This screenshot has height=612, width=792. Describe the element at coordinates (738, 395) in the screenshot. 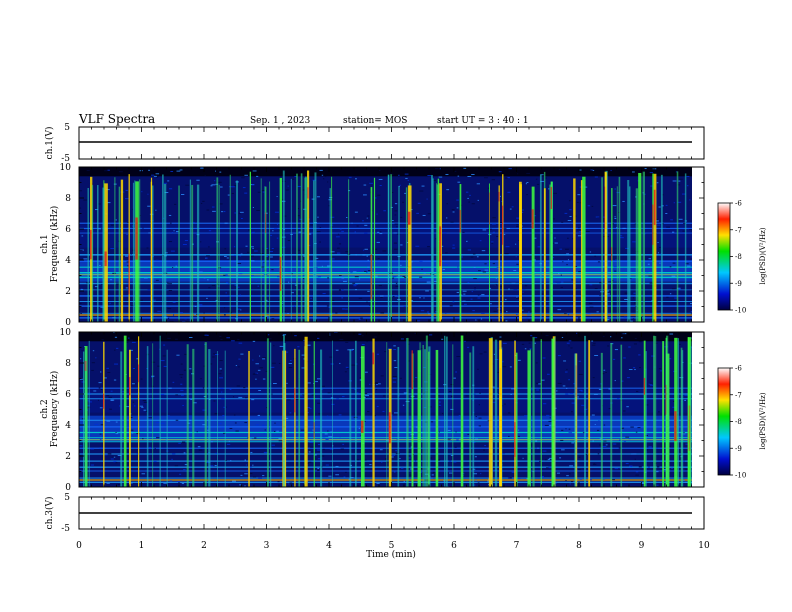

I see `colorbar-tick-label: -7` at that location.